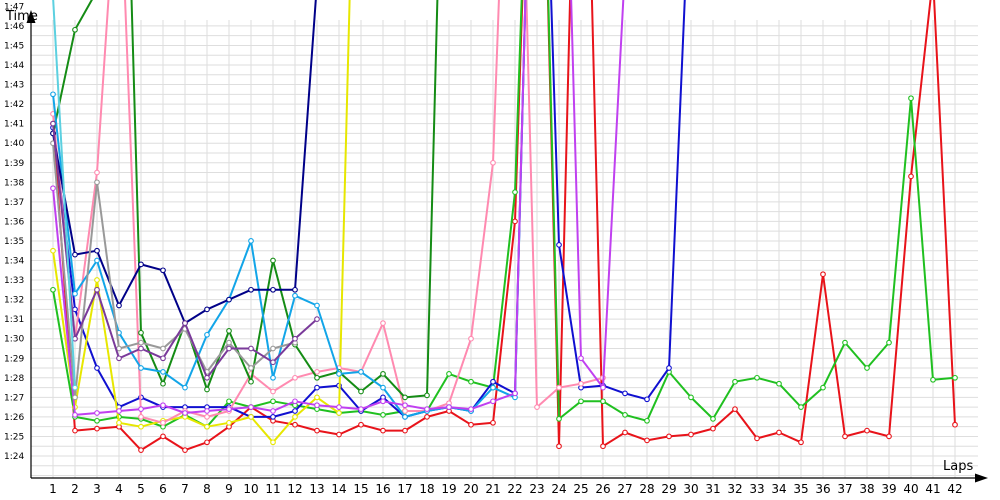 The height and width of the screenshot is (500, 1000). Describe the element at coordinates (690, 489) in the screenshot. I see `x-tick-label: 30` at that location.